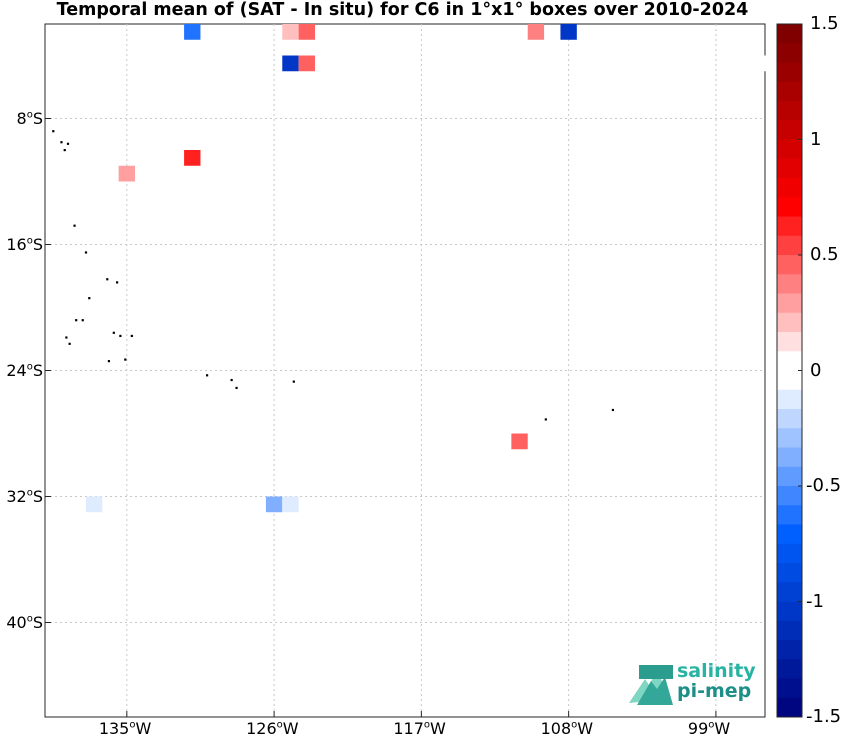  Describe the element at coordinates (824, 254) in the screenshot. I see `colorbar-tick-label: 0.5` at that location.